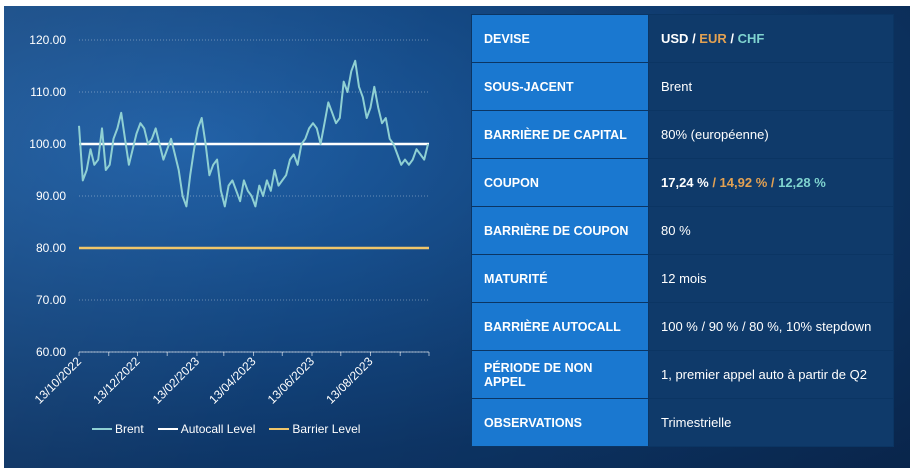  Describe the element at coordinates (560, 182) in the screenshot. I see `label-coupon: COUPON` at that location.